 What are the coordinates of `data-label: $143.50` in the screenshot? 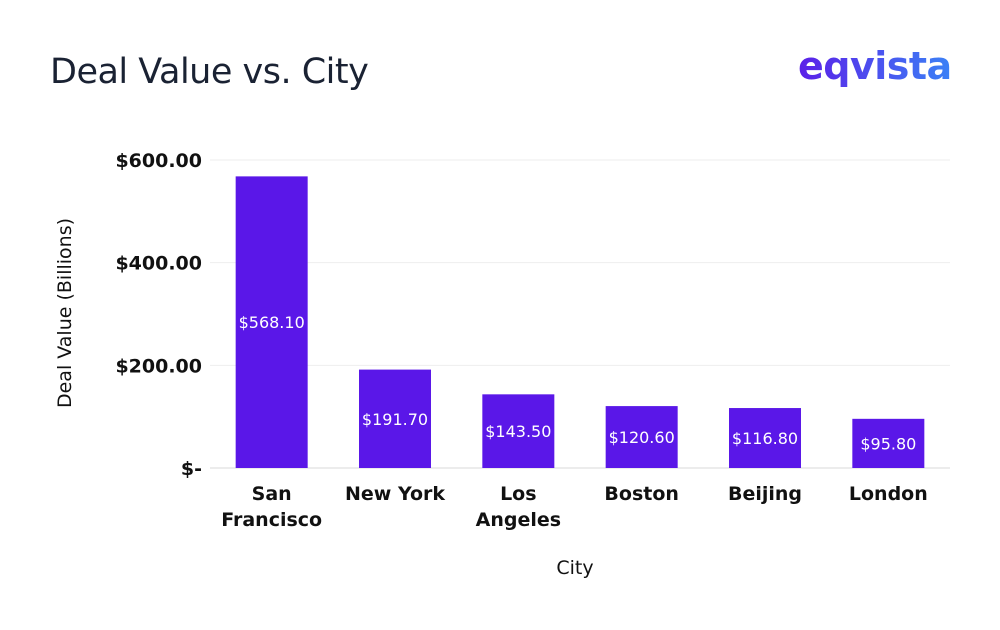 It's located at (518, 431).